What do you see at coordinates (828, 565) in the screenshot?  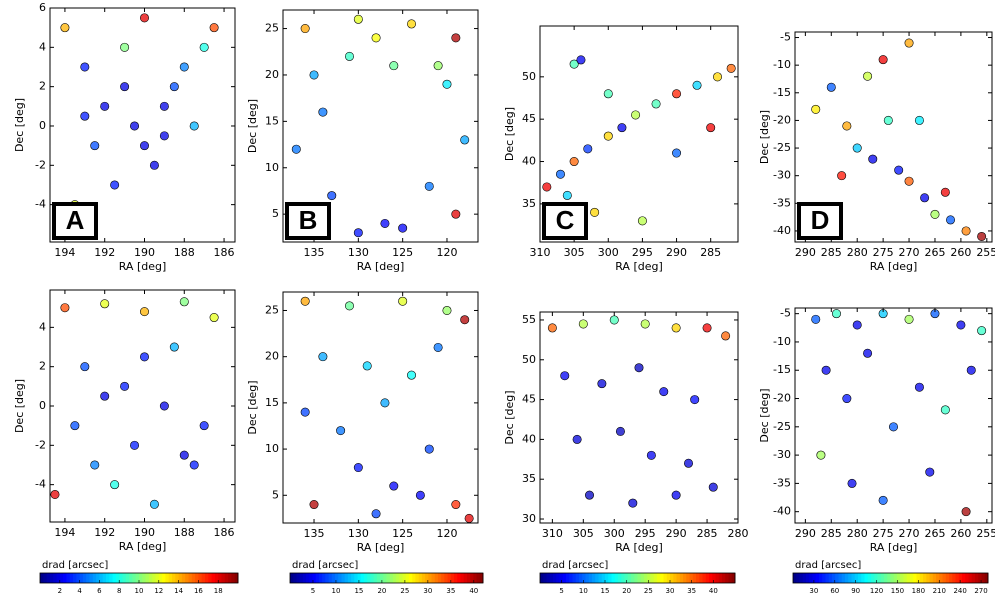 I see `colorbar-label: drad [arcsec]` at bounding box center [828, 565].